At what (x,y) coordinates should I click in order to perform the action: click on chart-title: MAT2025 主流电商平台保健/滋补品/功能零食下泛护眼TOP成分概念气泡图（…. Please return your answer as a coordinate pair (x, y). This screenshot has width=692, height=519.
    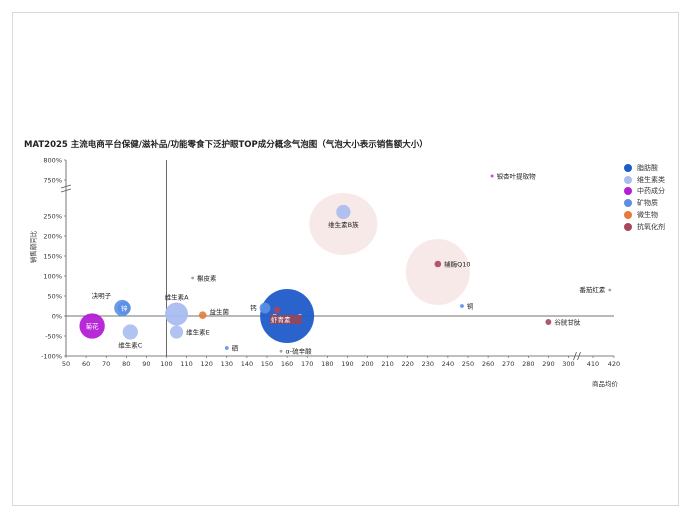
    Looking at the image, I should click on (226, 145).